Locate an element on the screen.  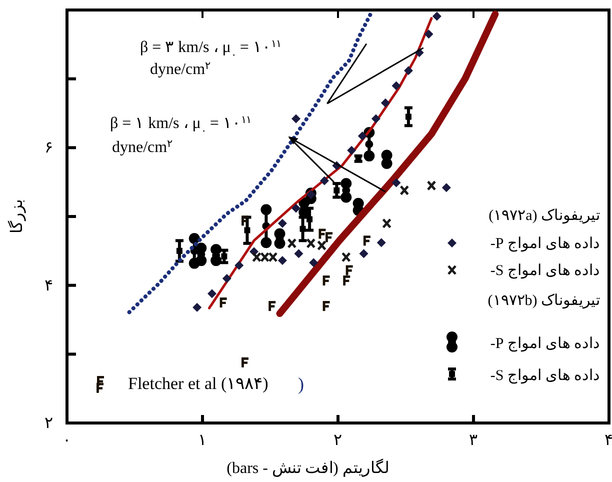
x-tick-label: ۱ is located at coordinates (202, 440).